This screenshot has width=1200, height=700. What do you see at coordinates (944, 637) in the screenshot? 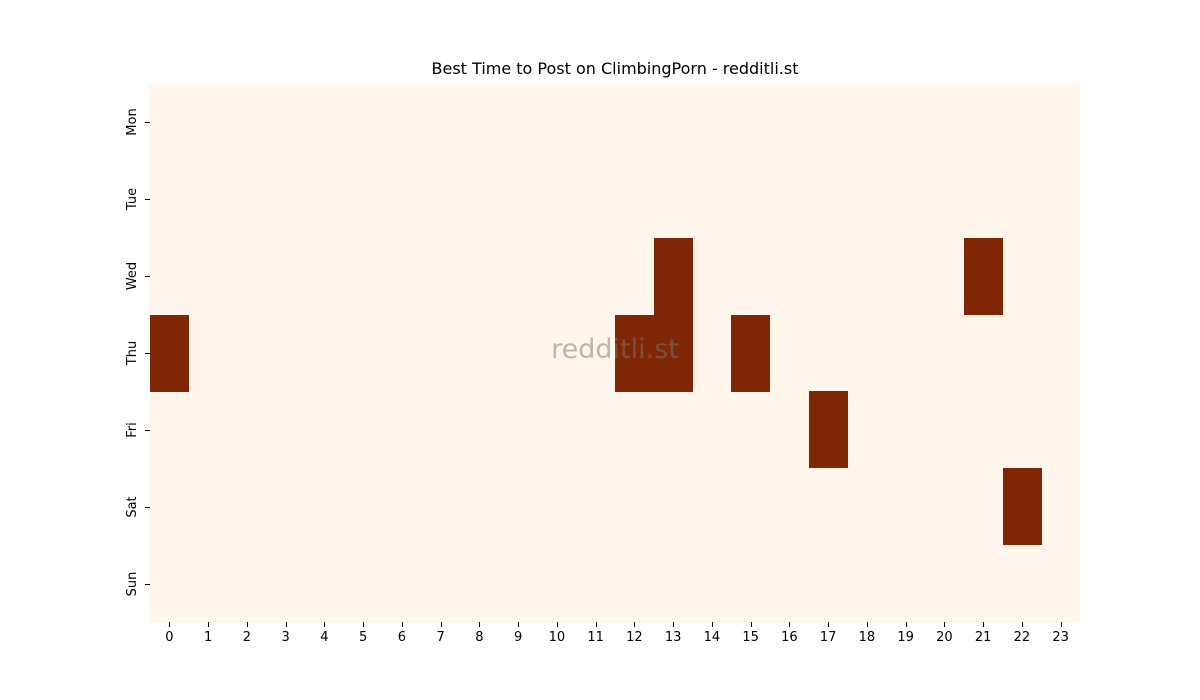
I see `x-tick-label: 20` at bounding box center [944, 637].